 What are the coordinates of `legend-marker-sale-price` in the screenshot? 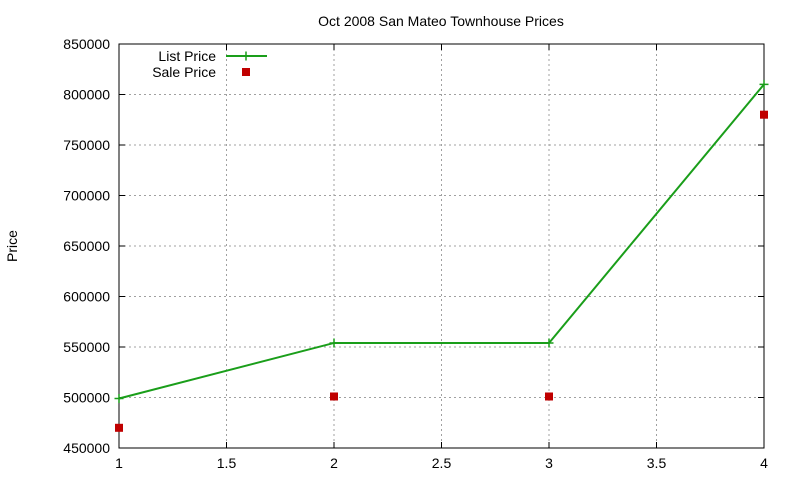 It's located at (246, 72).